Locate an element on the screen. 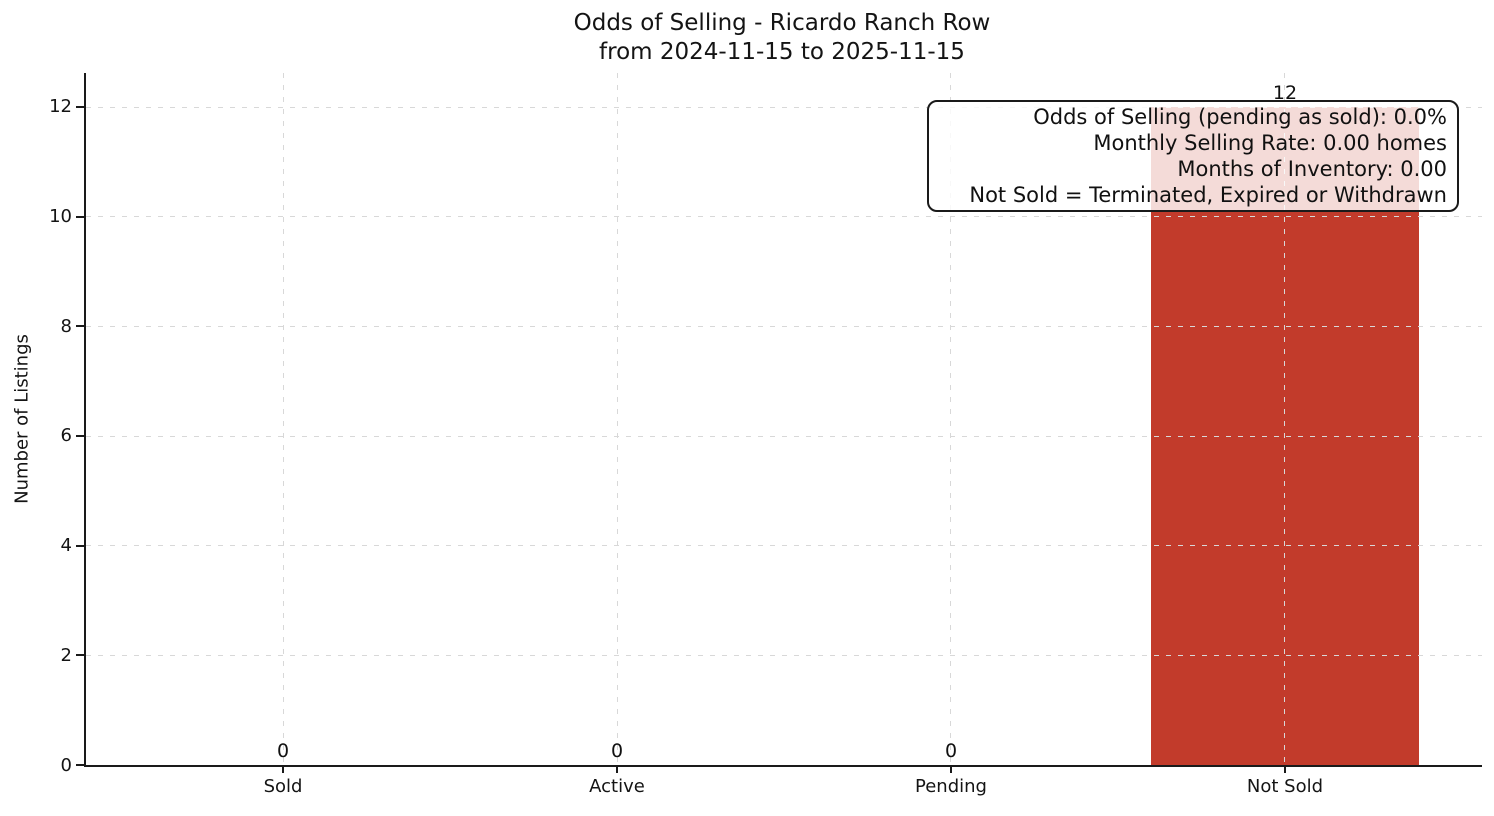  y-tick-label: 10 is located at coordinates (60, 217).